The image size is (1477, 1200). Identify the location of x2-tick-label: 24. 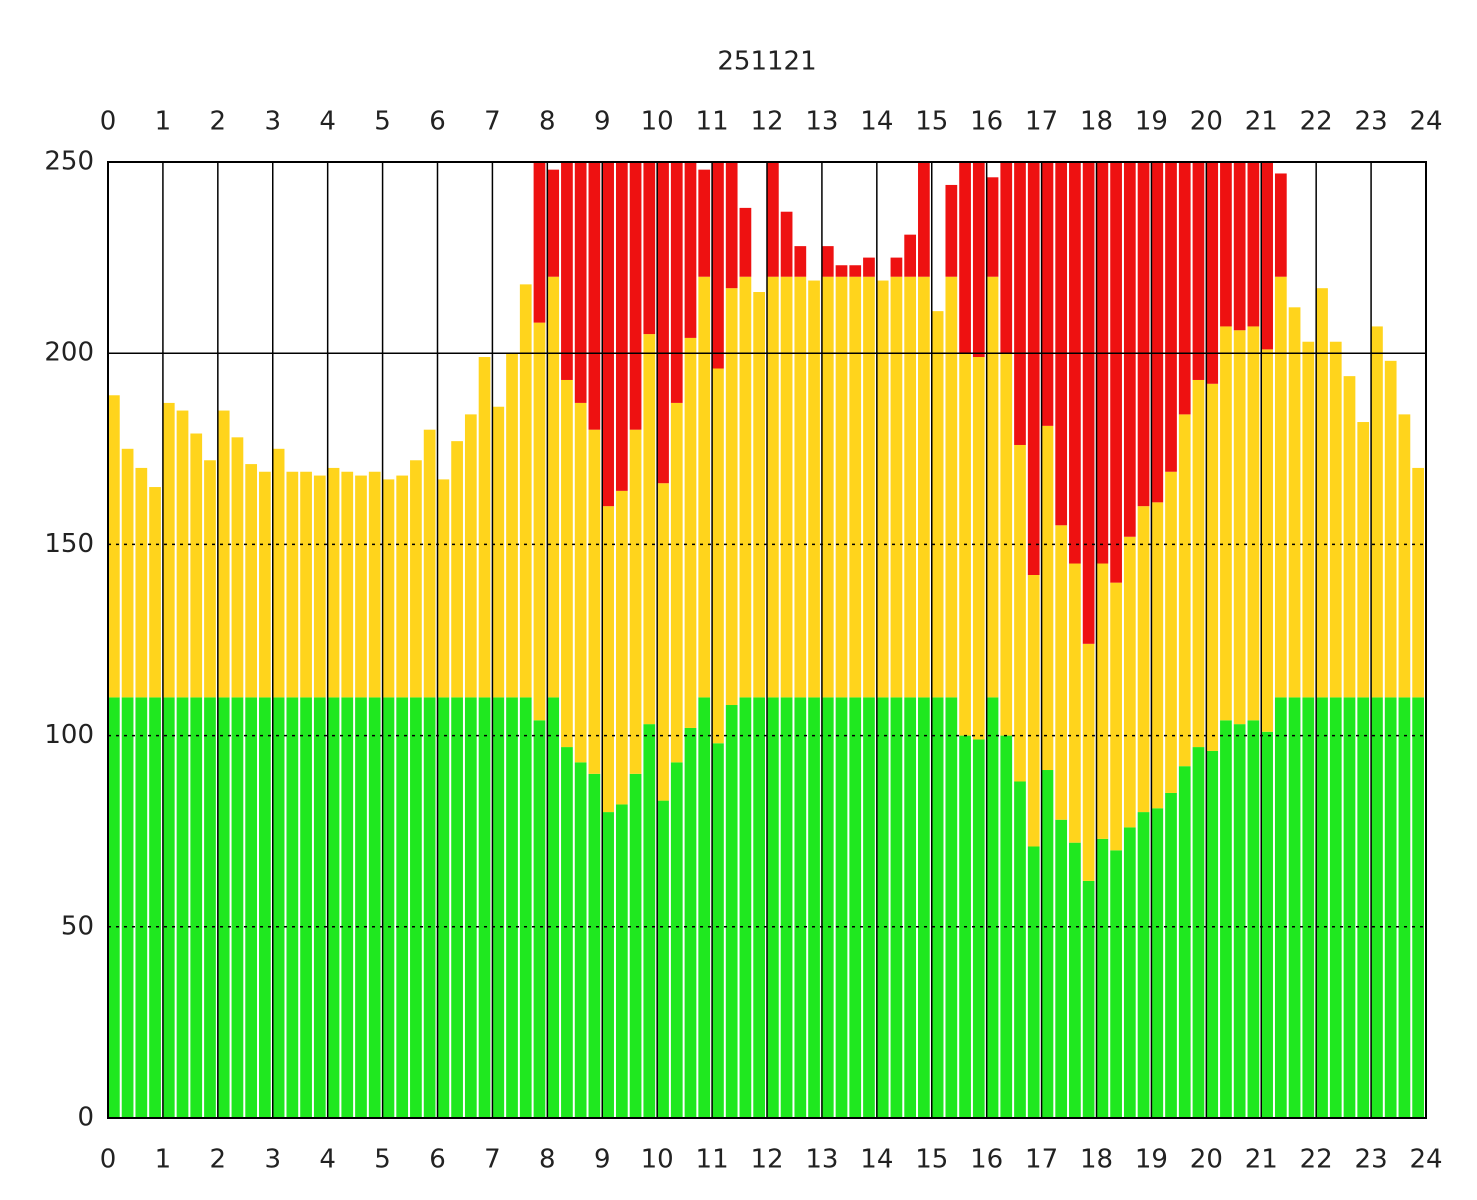
(1425, 122).